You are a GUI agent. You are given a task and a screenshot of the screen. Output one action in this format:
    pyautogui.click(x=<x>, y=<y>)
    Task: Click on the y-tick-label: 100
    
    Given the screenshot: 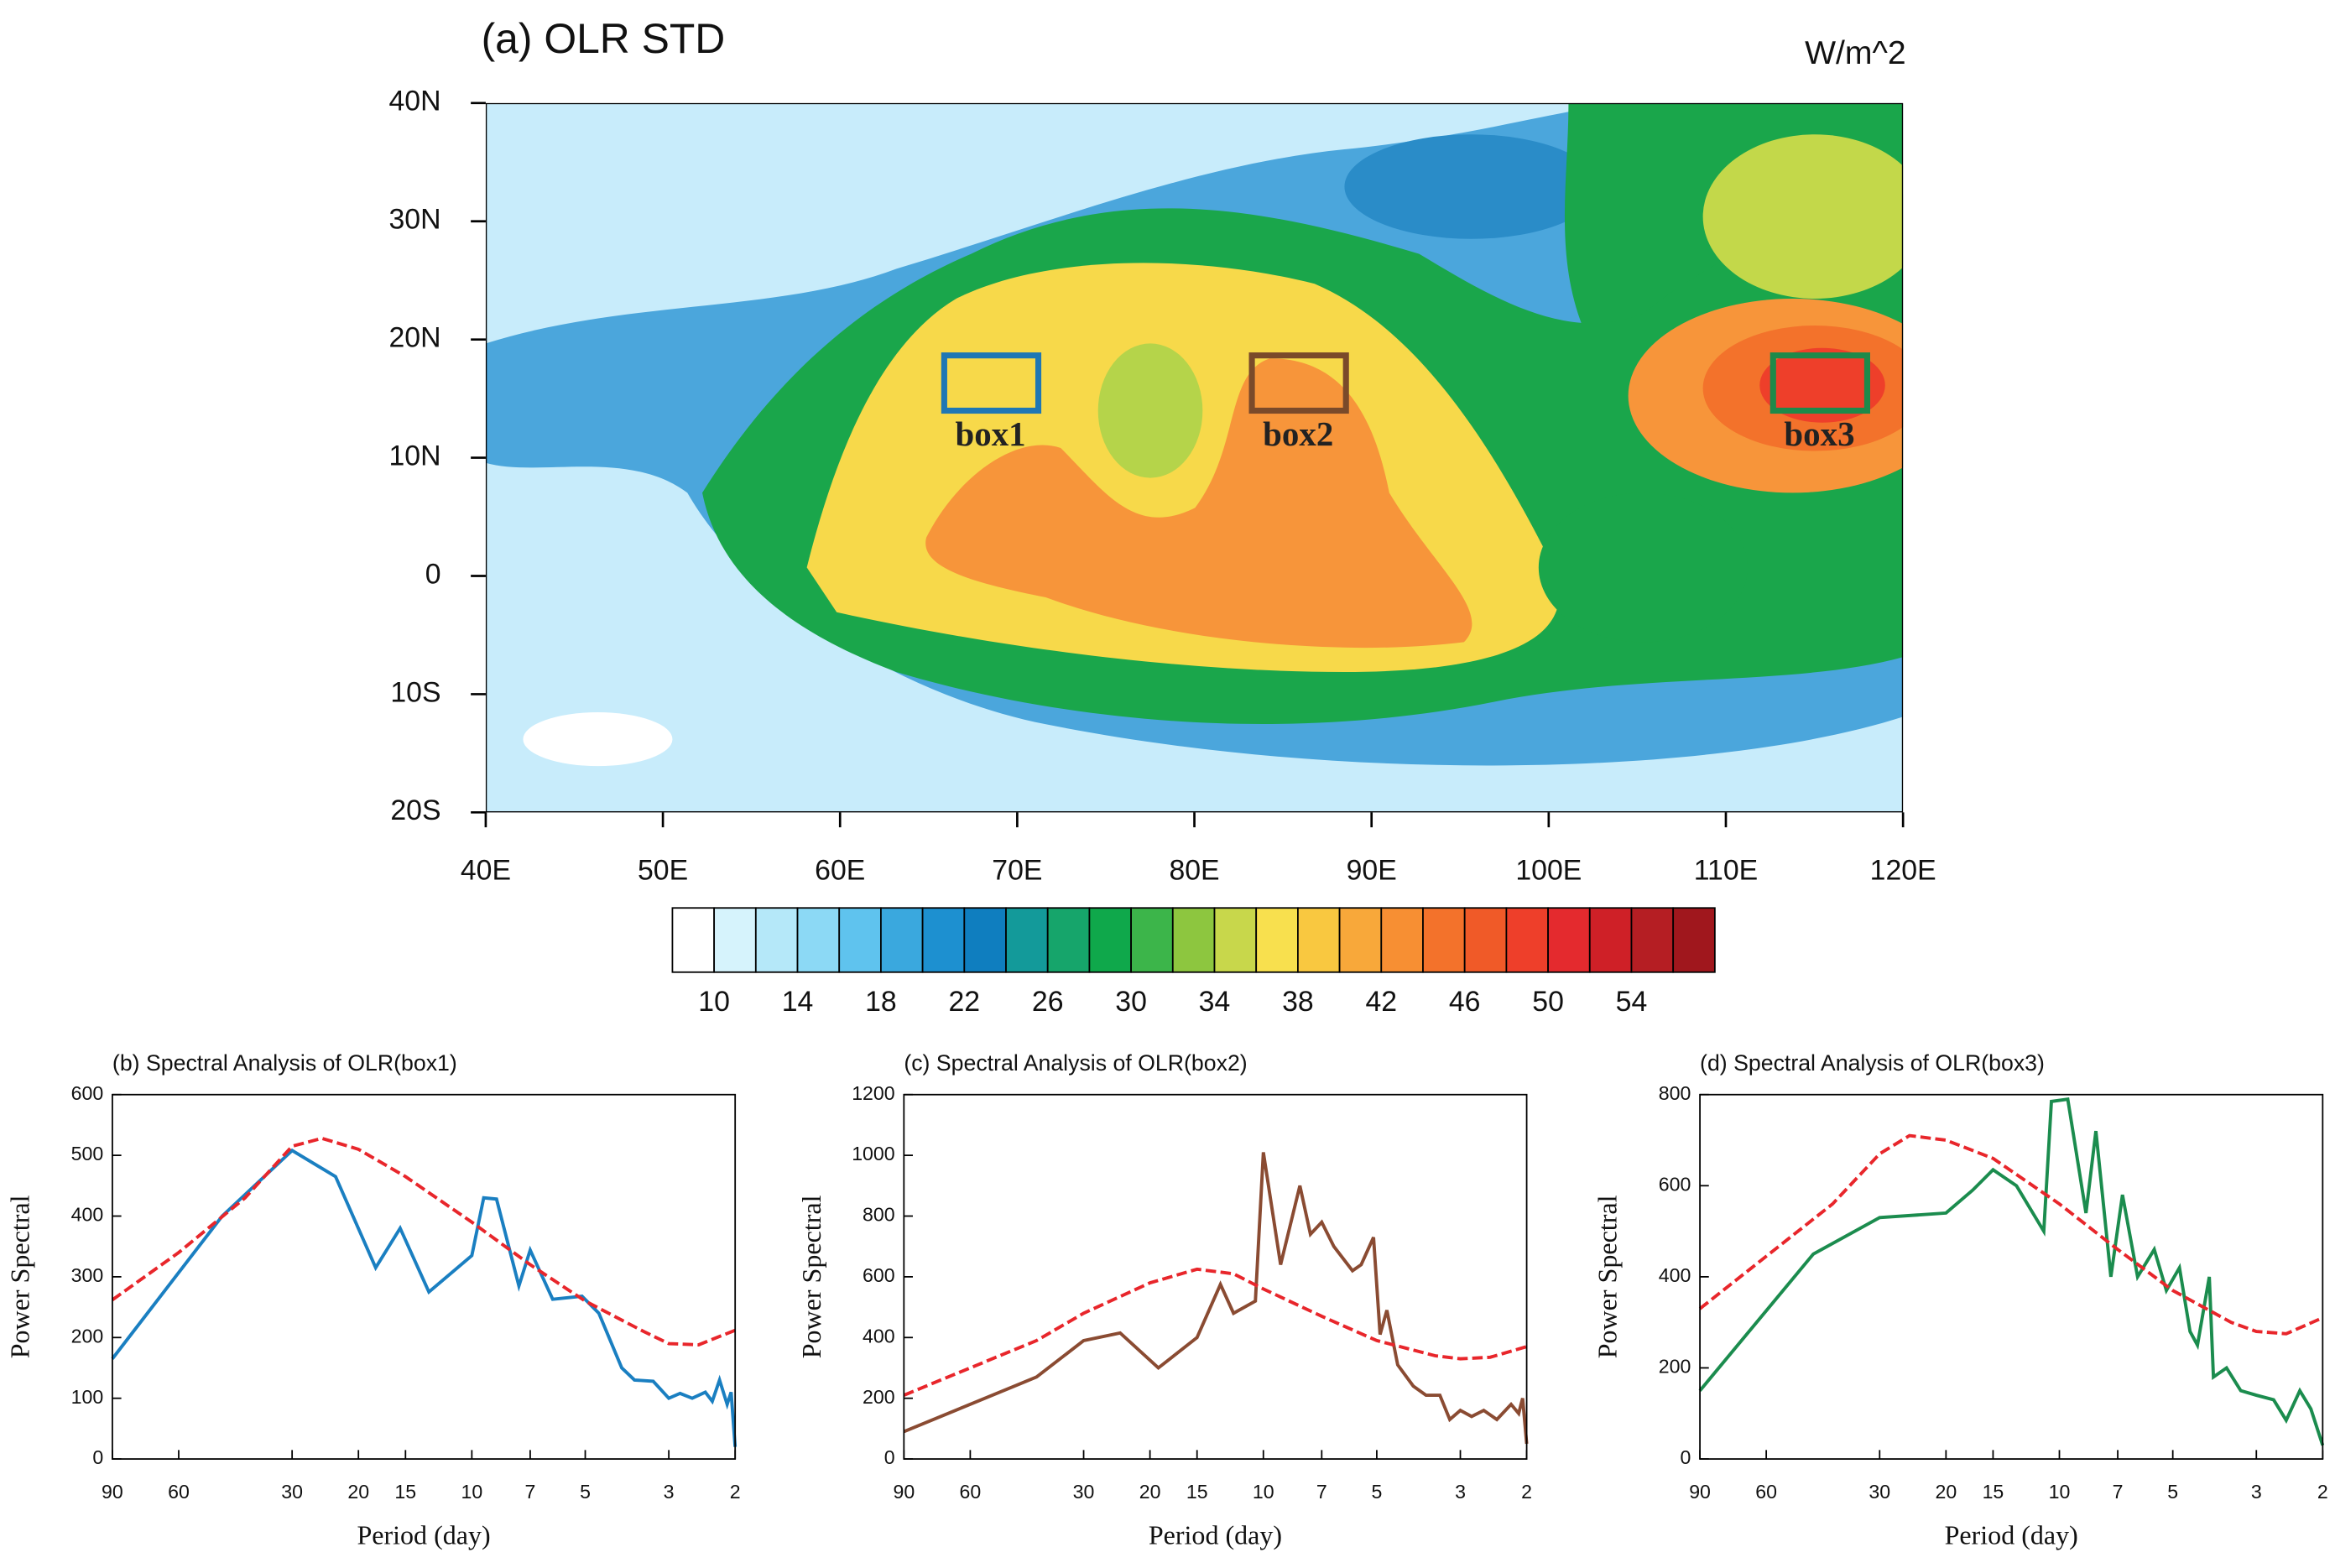 What is the action you would take?
    pyautogui.click(x=87, y=1397)
    